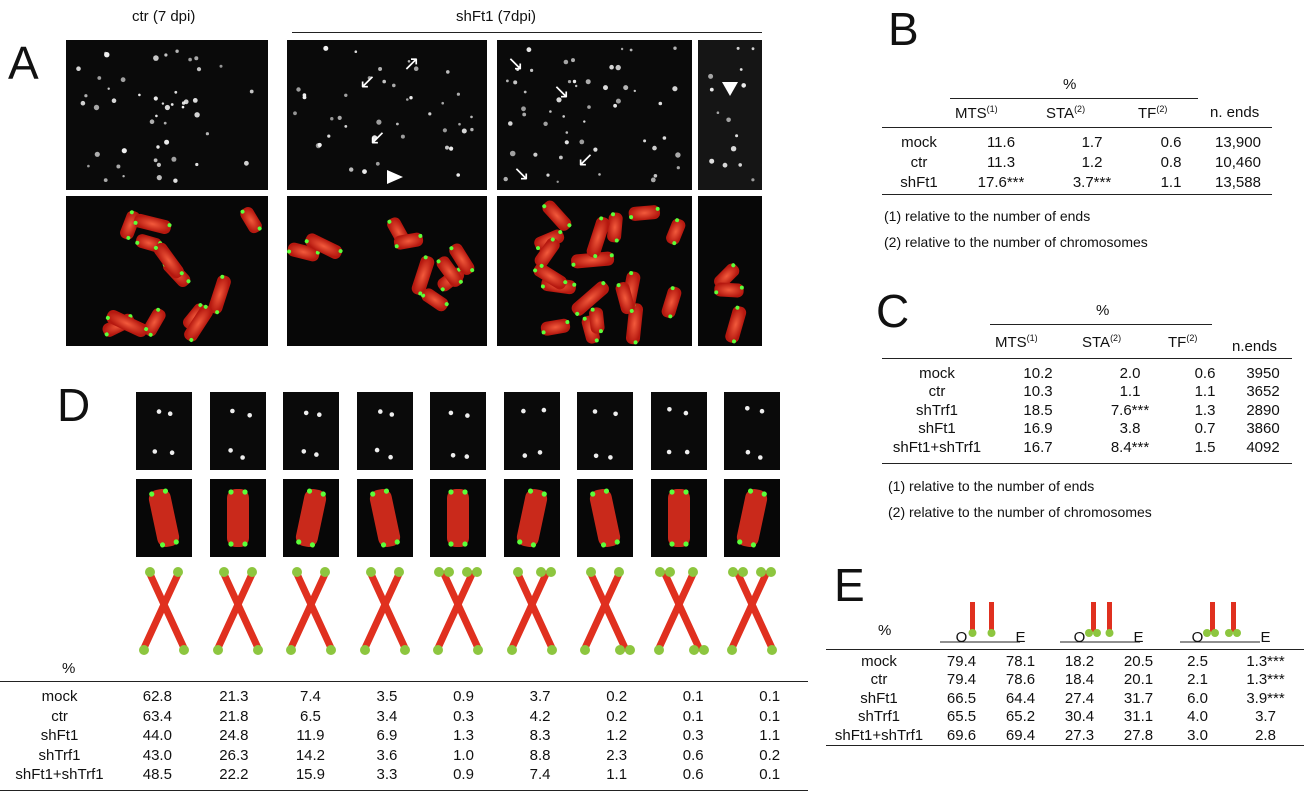 This screenshot has width=1310, height=800. I want to click on table-cell: 79.4, so click(961, 680).